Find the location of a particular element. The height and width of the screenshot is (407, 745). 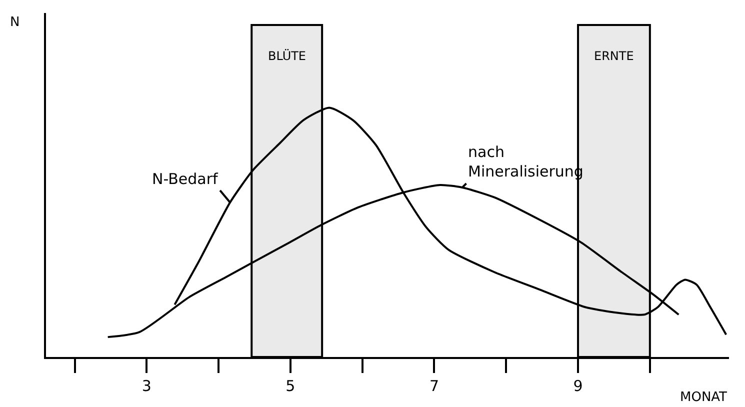

band-label: BLÜTE is located at coordinates (287, 56).